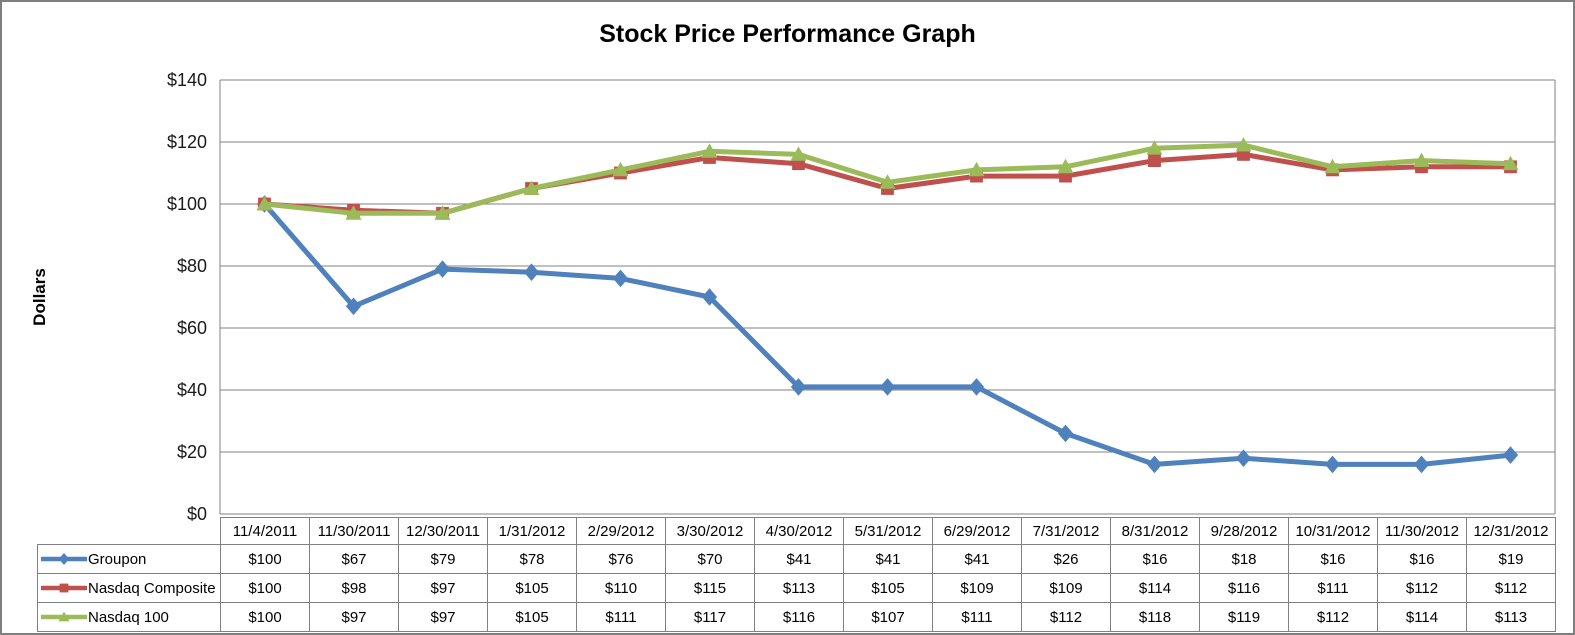 This screenshot has width=1575, height=635. What do you see at coordinates (265, 531) in the screenshot?
I see `date-header-cell: 11/4/2011` at bounding box center [265, 531].